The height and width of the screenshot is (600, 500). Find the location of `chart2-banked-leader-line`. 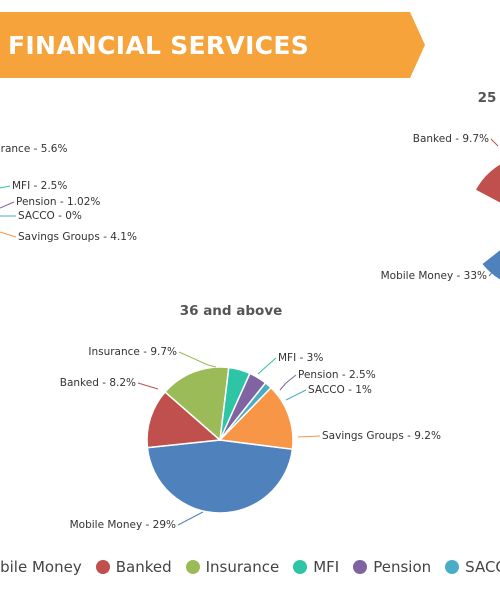

chart2-banked-leader-line is located at coordinates (494, 142).